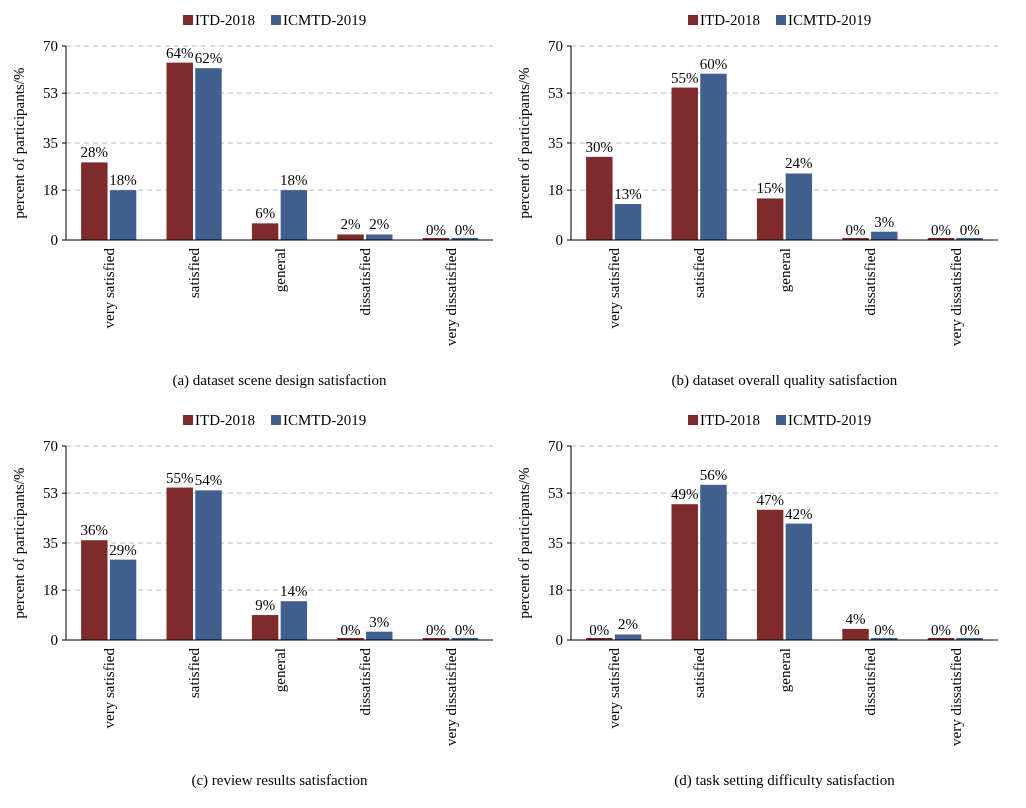 This screenshot has height=808, width=1026. Describe the element at coordinates (280, 780) in the screenshot. I see `text: (c) review results satisfaction` at that location.